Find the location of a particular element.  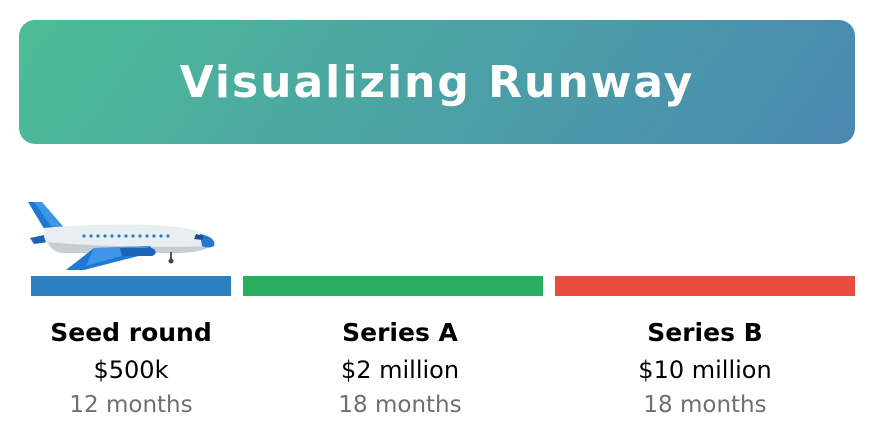

stage-amount: $10 million is located at coordinates (705, 370).